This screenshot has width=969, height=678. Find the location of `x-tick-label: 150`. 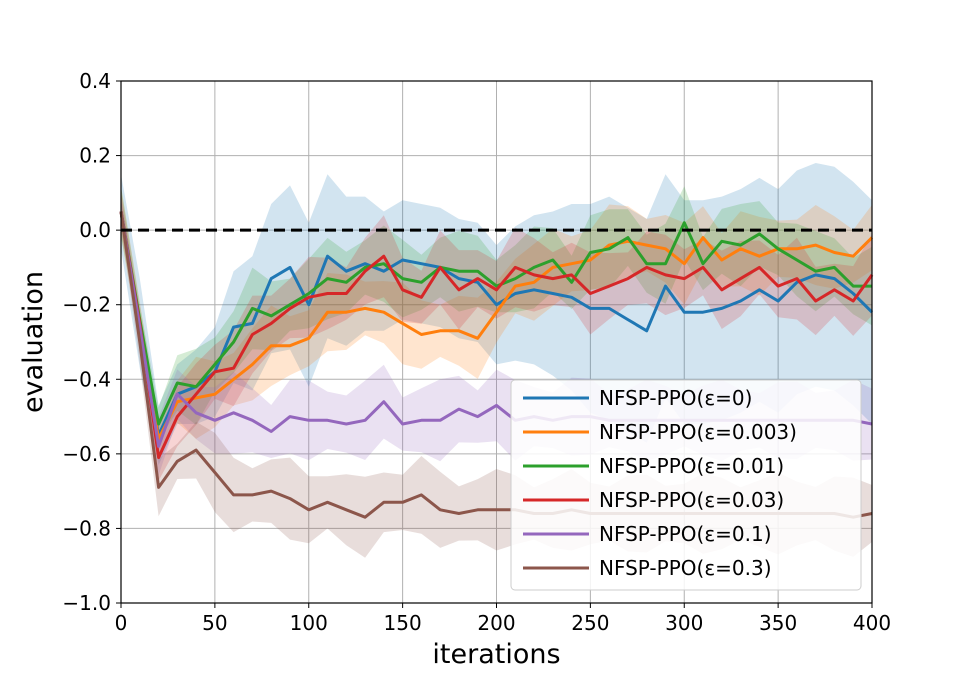

x-tick-label: 150 is located at coordinates (403, 623).